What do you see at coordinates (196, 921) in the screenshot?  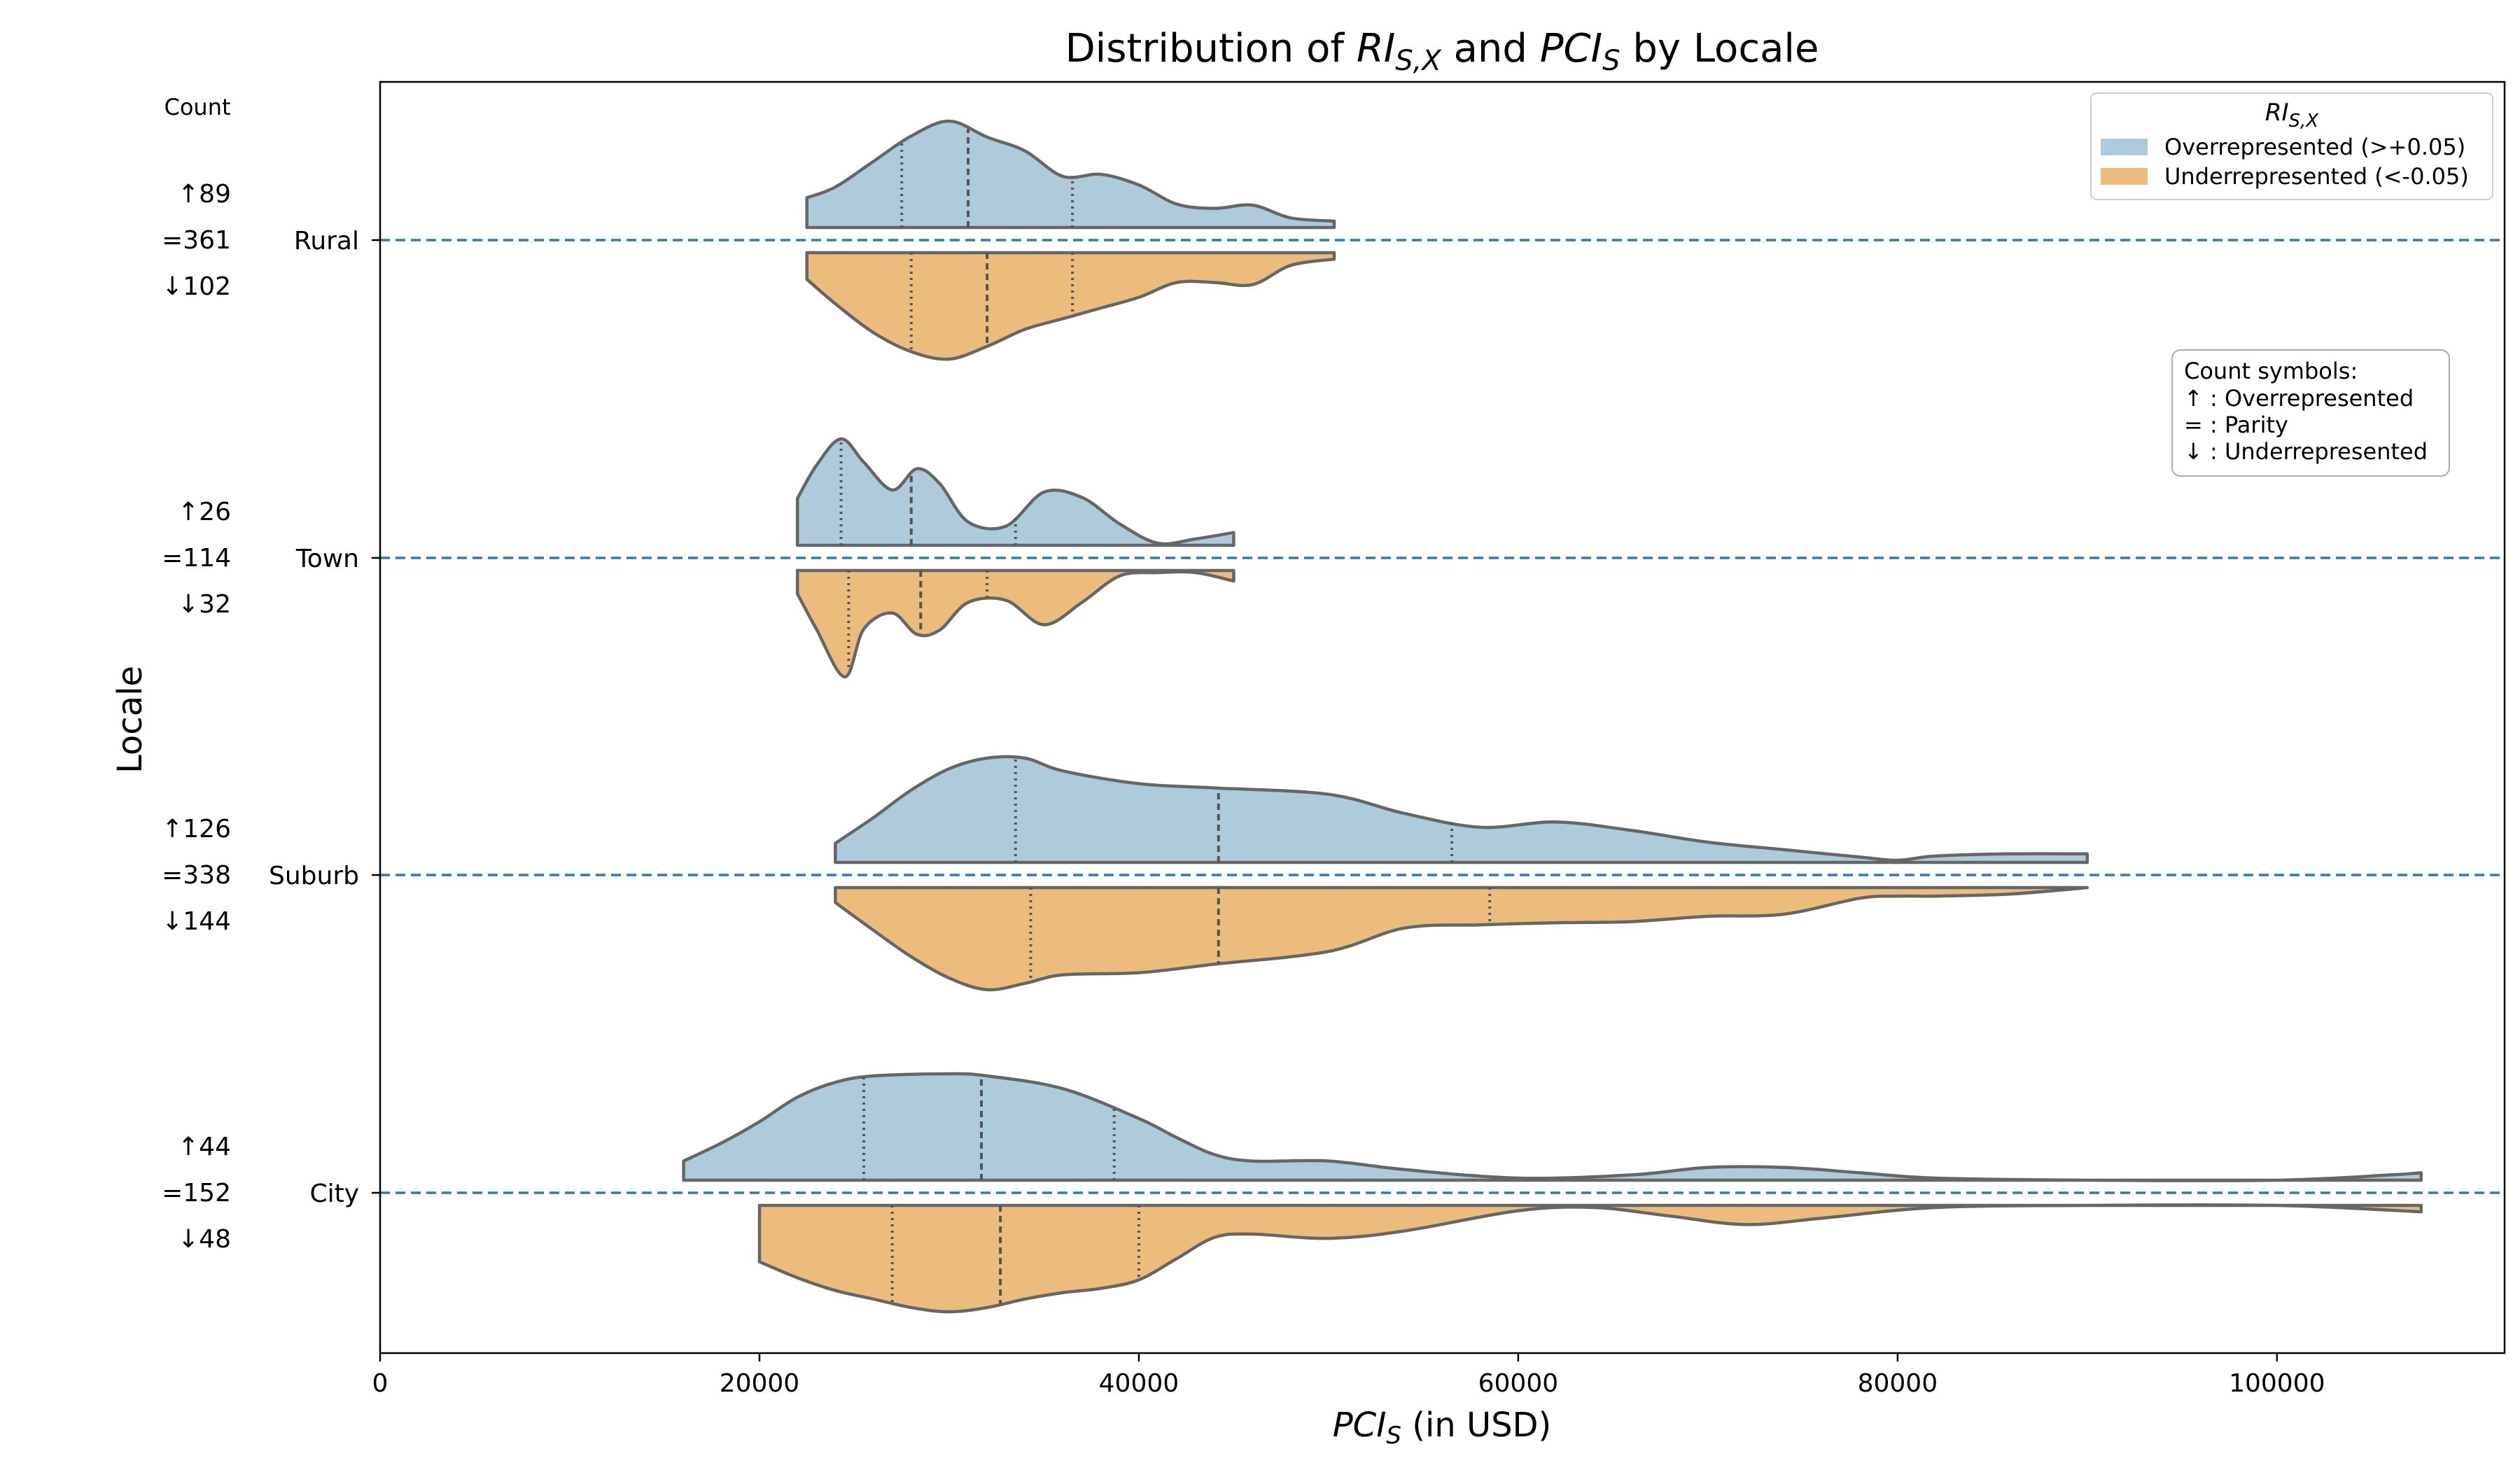 I see `count-suburb-under: ↓144` at bounding box center [196, 921].